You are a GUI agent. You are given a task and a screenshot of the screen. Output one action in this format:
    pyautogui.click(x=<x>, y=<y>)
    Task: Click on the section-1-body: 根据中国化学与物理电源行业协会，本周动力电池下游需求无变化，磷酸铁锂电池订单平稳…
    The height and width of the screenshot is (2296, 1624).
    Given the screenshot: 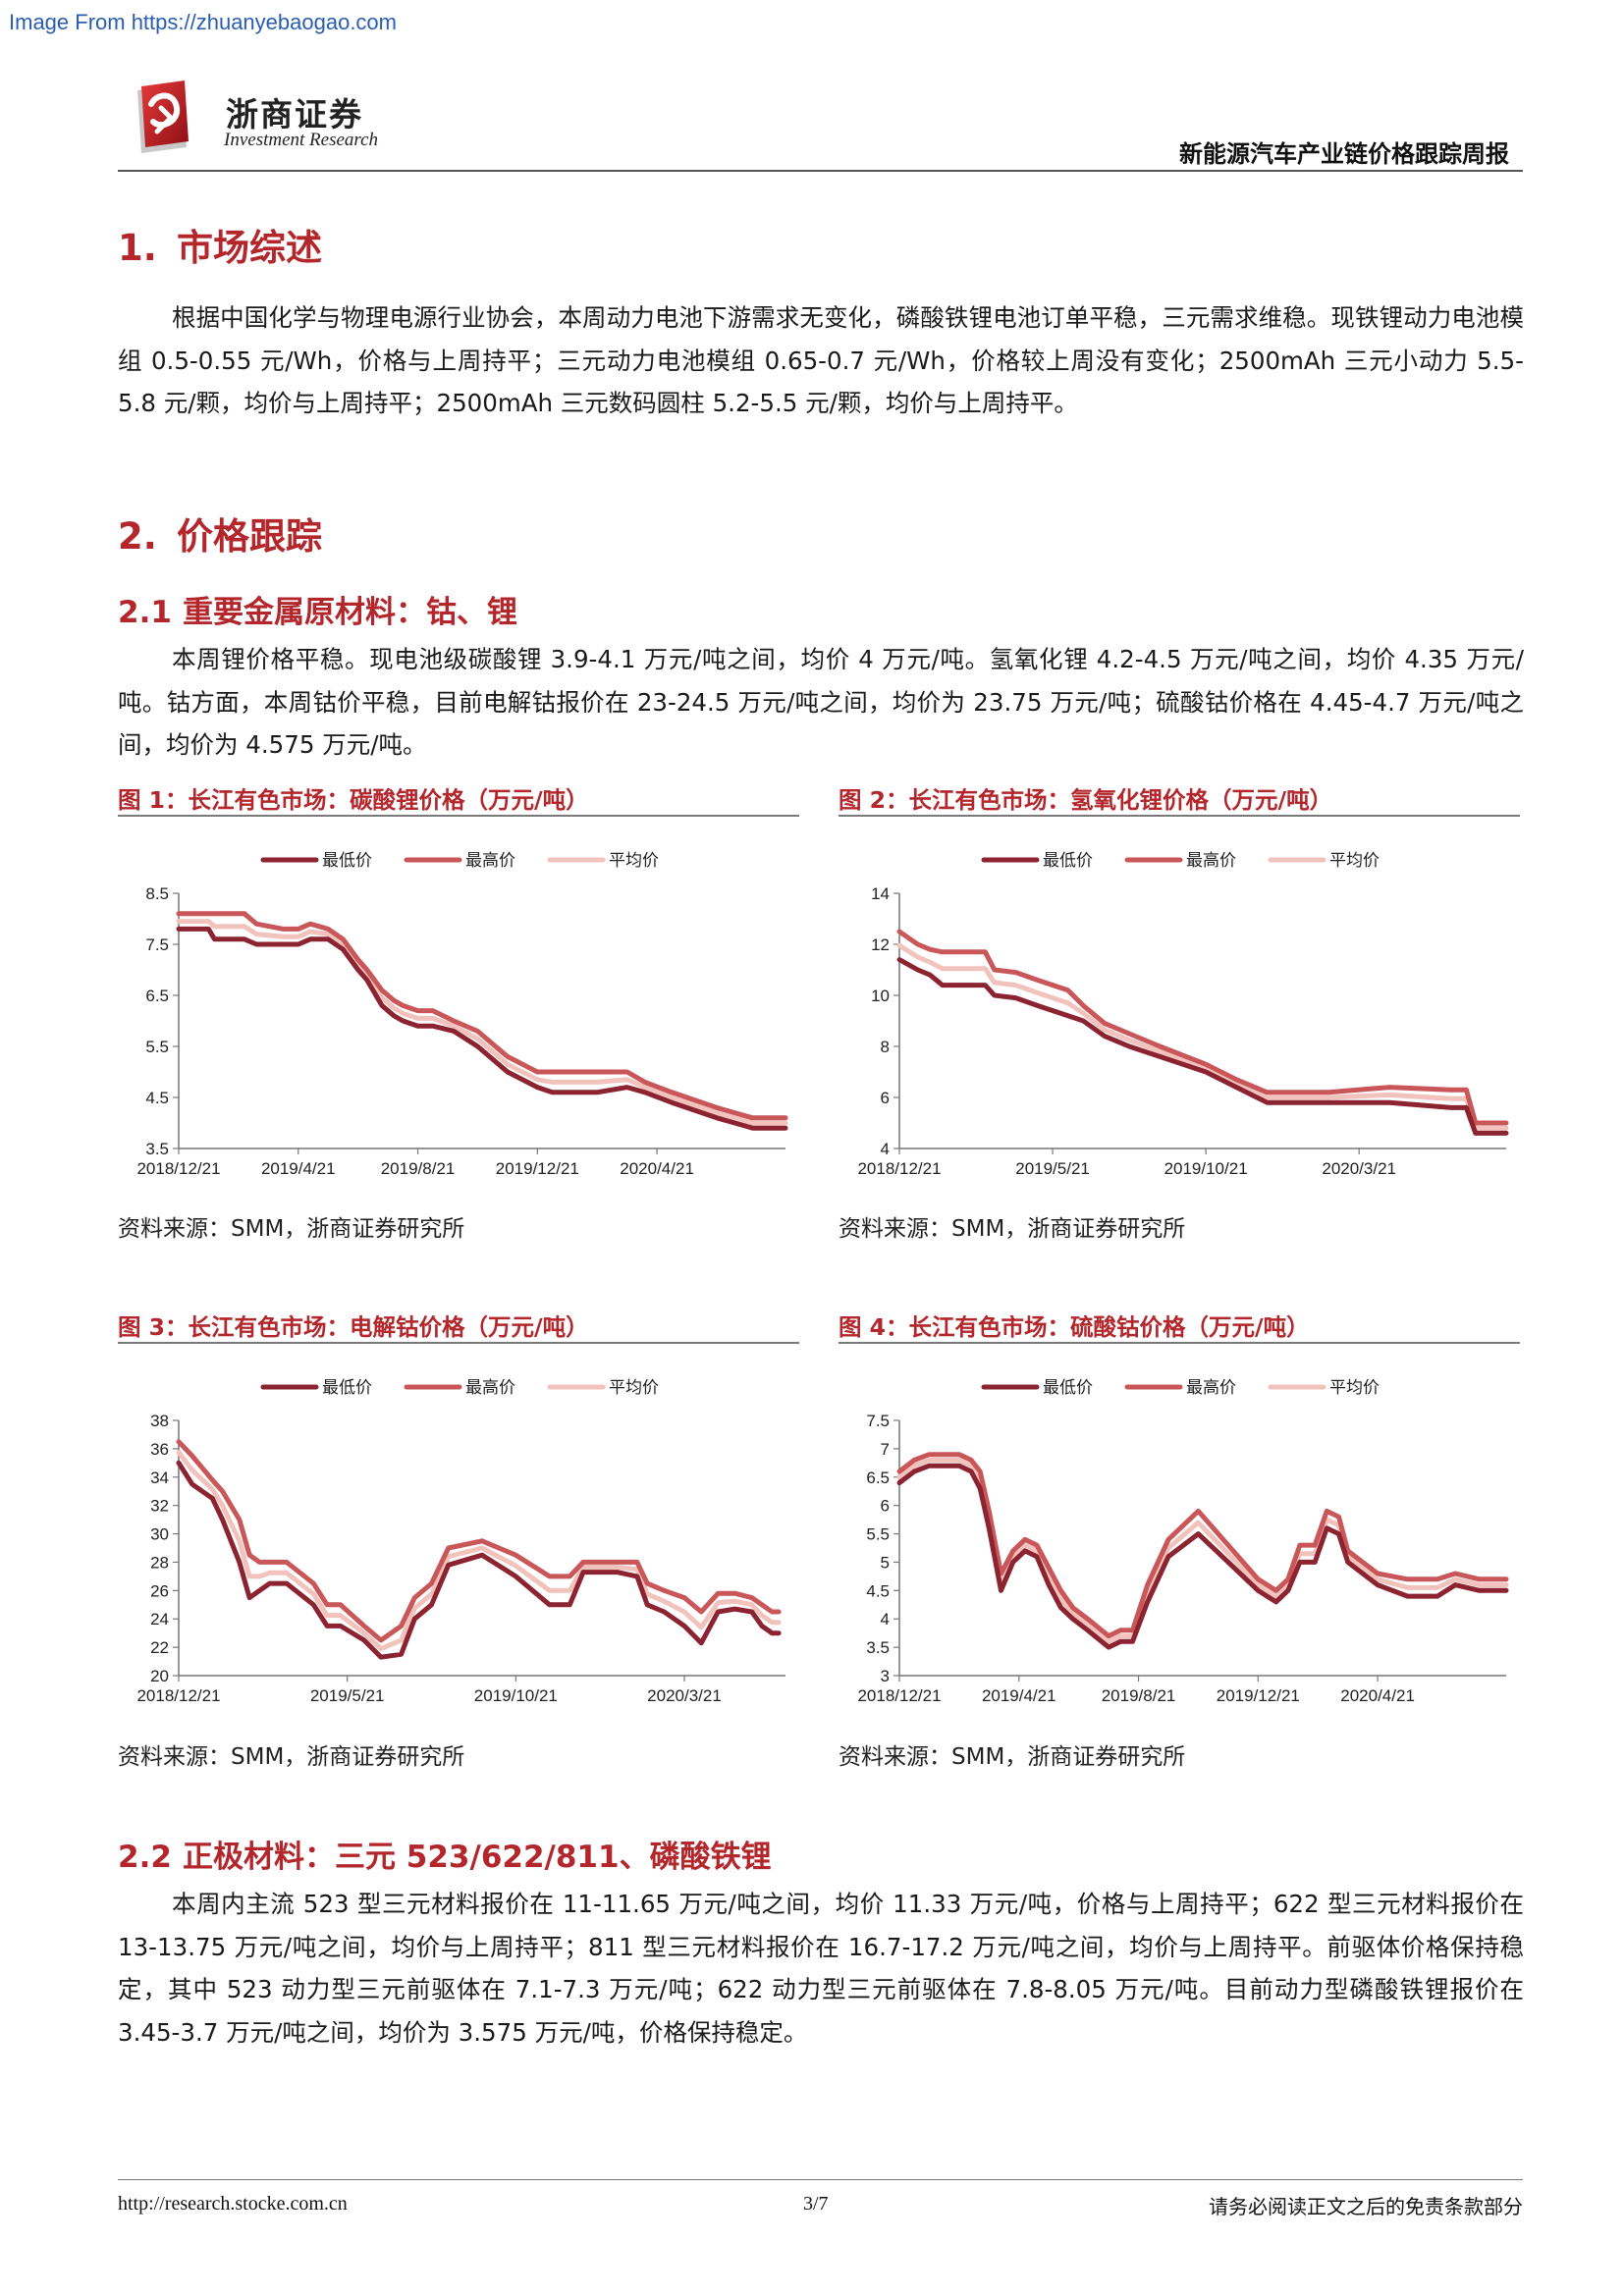 What is the action you would take?
    pyautogui.click(x=821, y=360)
    